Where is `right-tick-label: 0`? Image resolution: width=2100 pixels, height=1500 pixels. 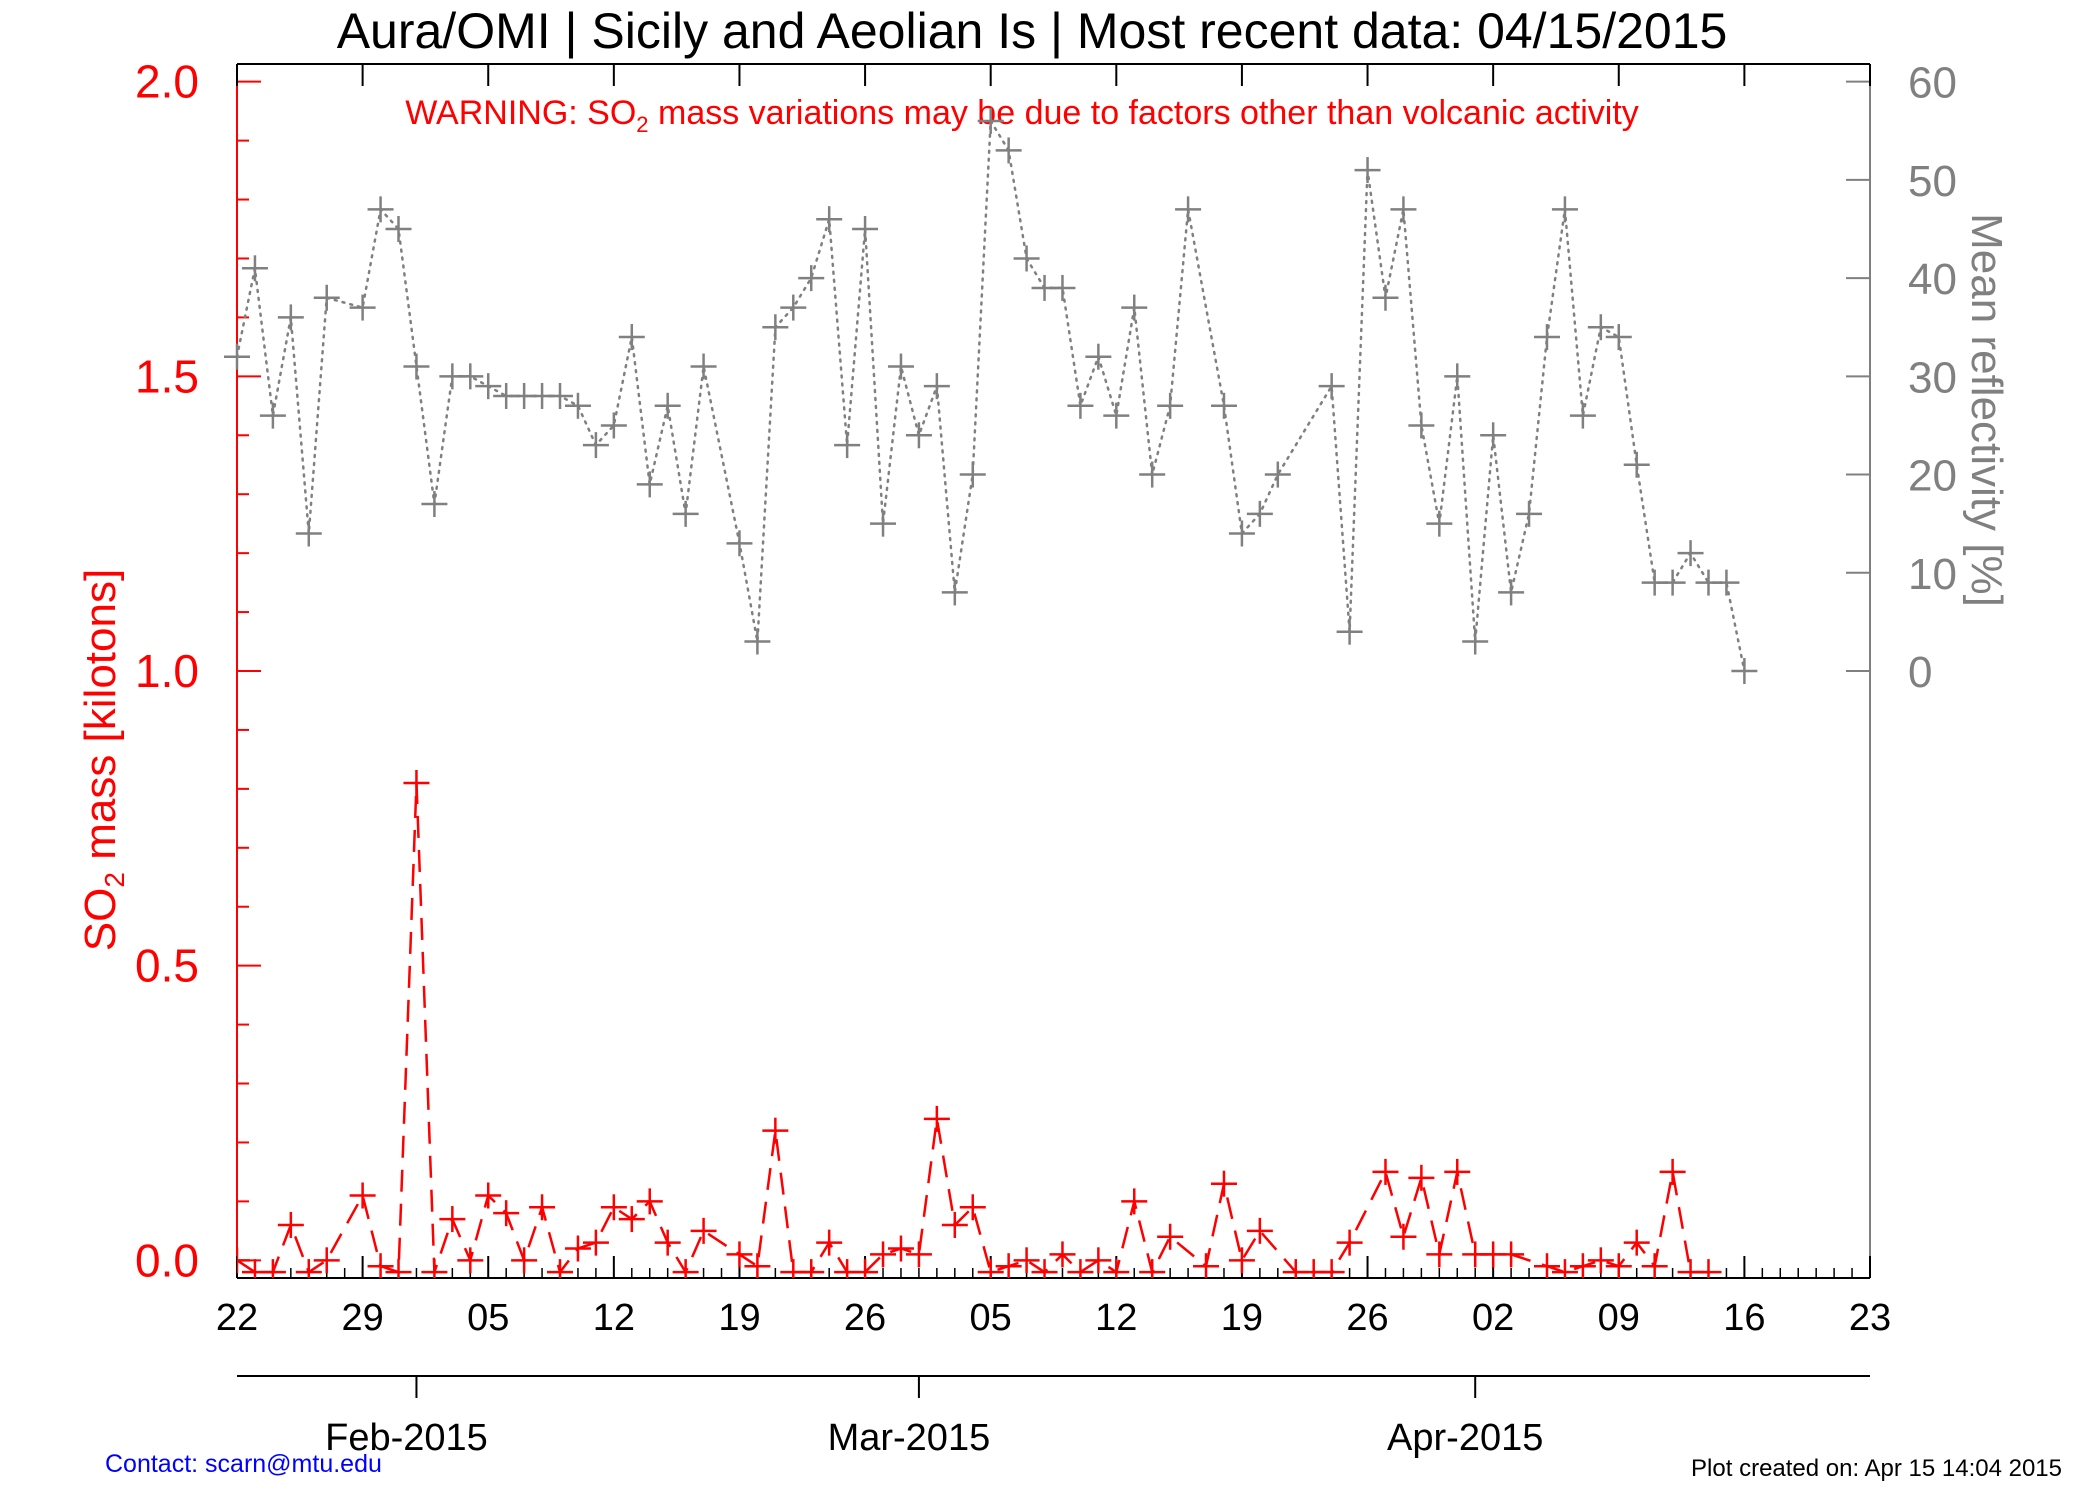
right-tick-label: 0 is located at coordinates (1920, 672).